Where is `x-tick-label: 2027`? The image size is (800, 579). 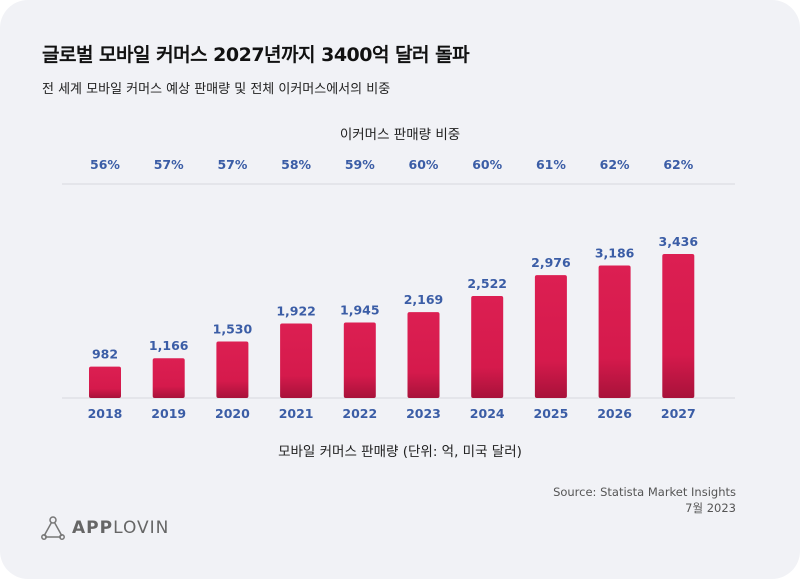
x-tick-label: 2027 is located at coordinates (678, 413).